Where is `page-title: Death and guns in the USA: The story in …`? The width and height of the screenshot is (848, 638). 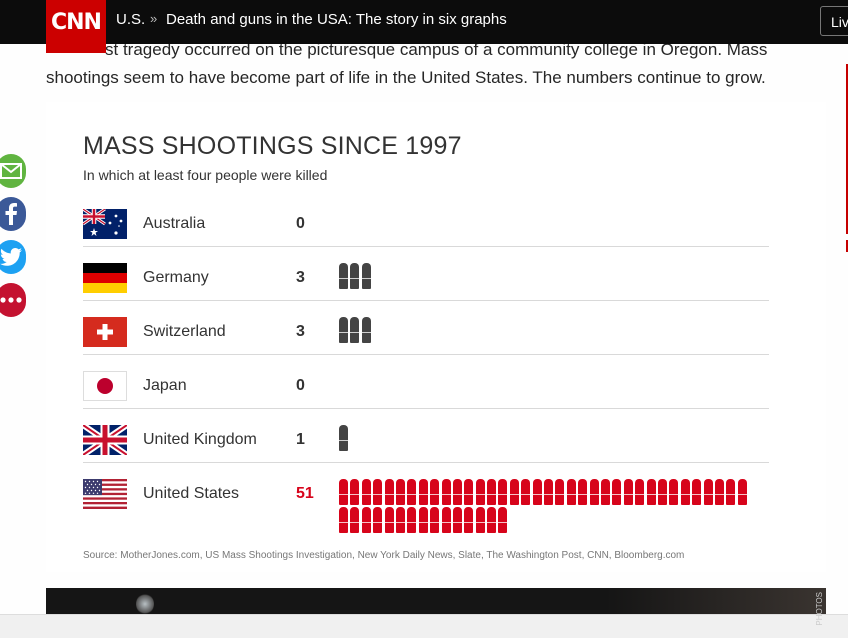
page-title: Death and guns in the USA: The story in … is located at coordinates (336, 19).